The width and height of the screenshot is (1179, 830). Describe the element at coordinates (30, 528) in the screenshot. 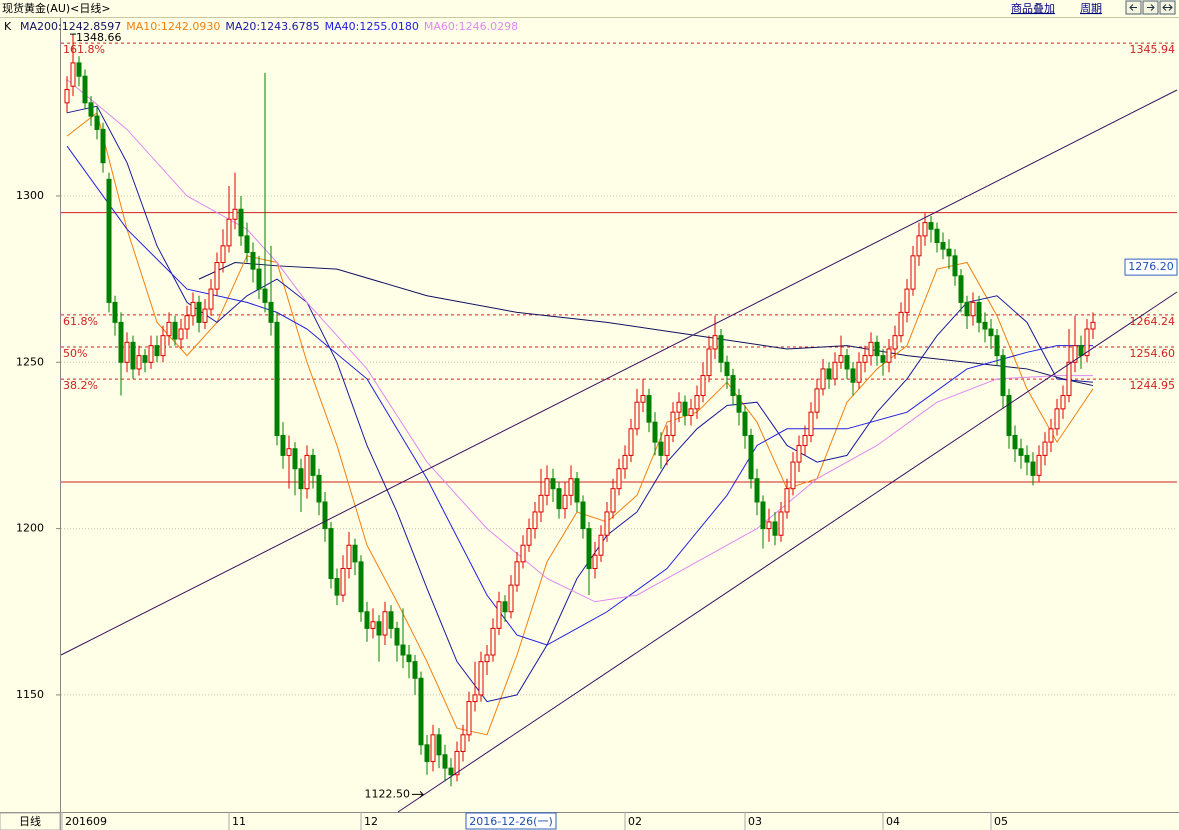

I see `y-tick-label: 1200` at that location.